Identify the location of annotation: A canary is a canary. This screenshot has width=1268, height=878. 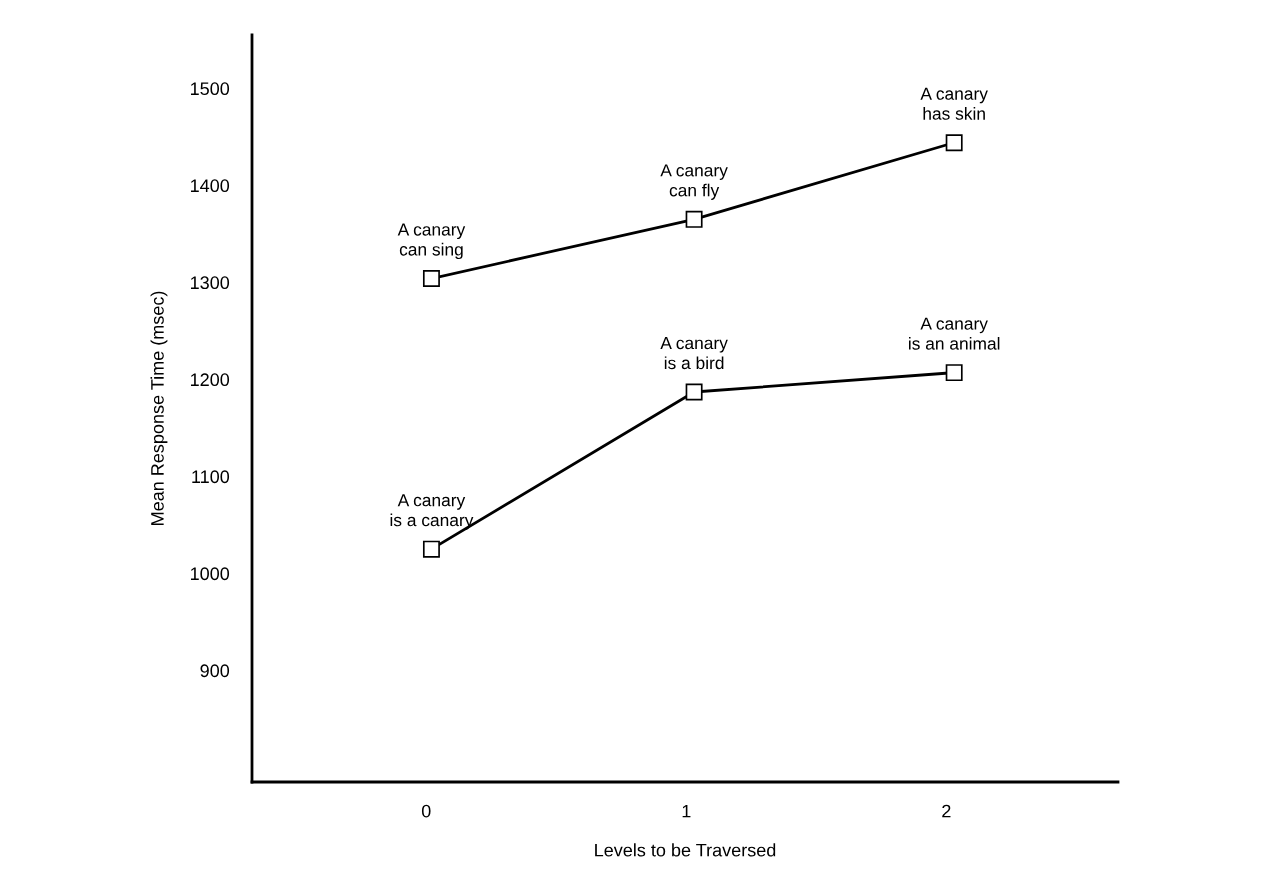
(432, 512).